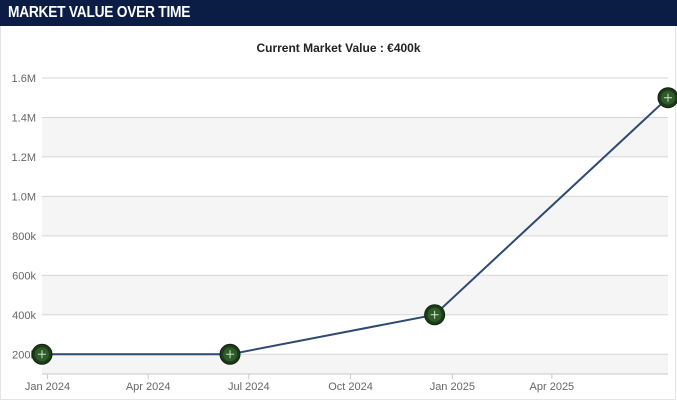 This screenshot has height=401, width=677. What do you see at coordinates (249, 387) in the screenshot?
I see `x-tick-label: Jul 2024` at bounding box center [249, 387].